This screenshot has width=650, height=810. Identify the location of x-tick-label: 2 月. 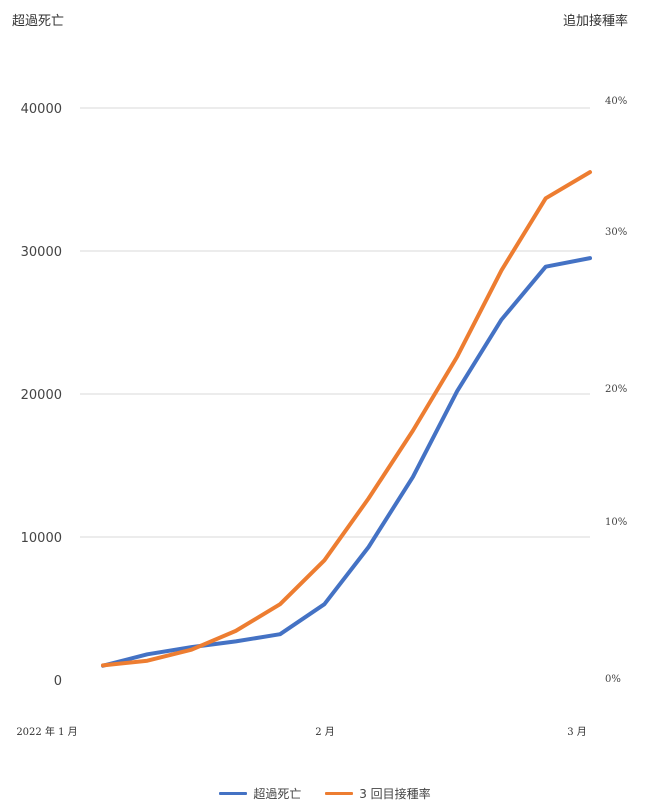
(325, 732).